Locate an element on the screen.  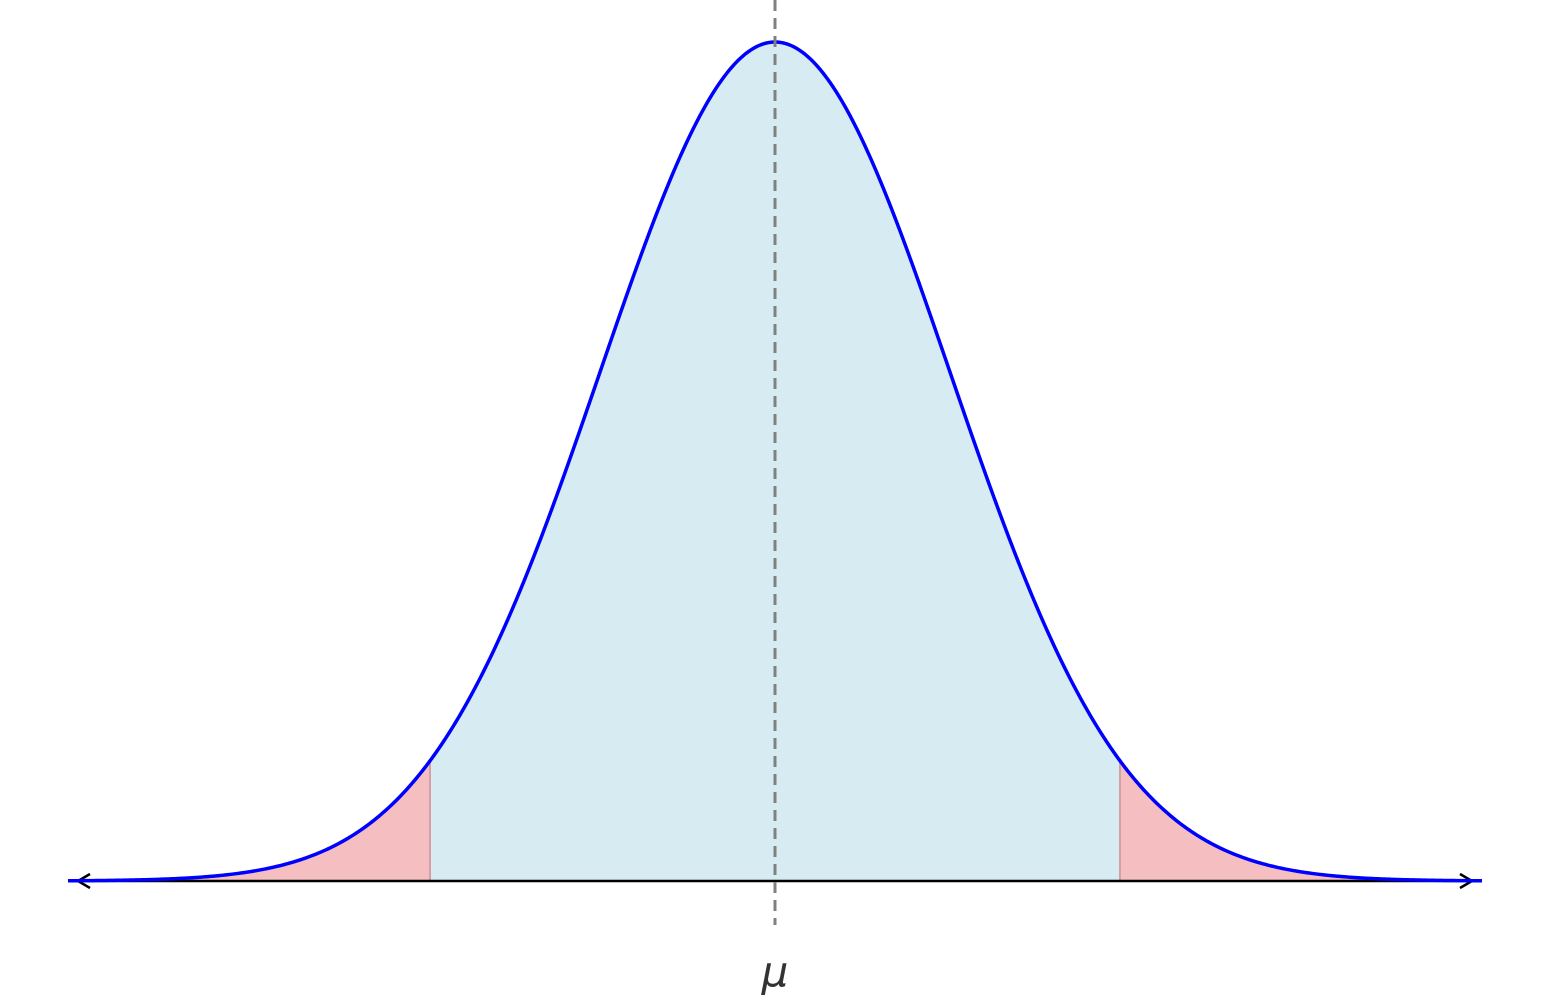
mean-label: μ is located at coordinates (775, 972).